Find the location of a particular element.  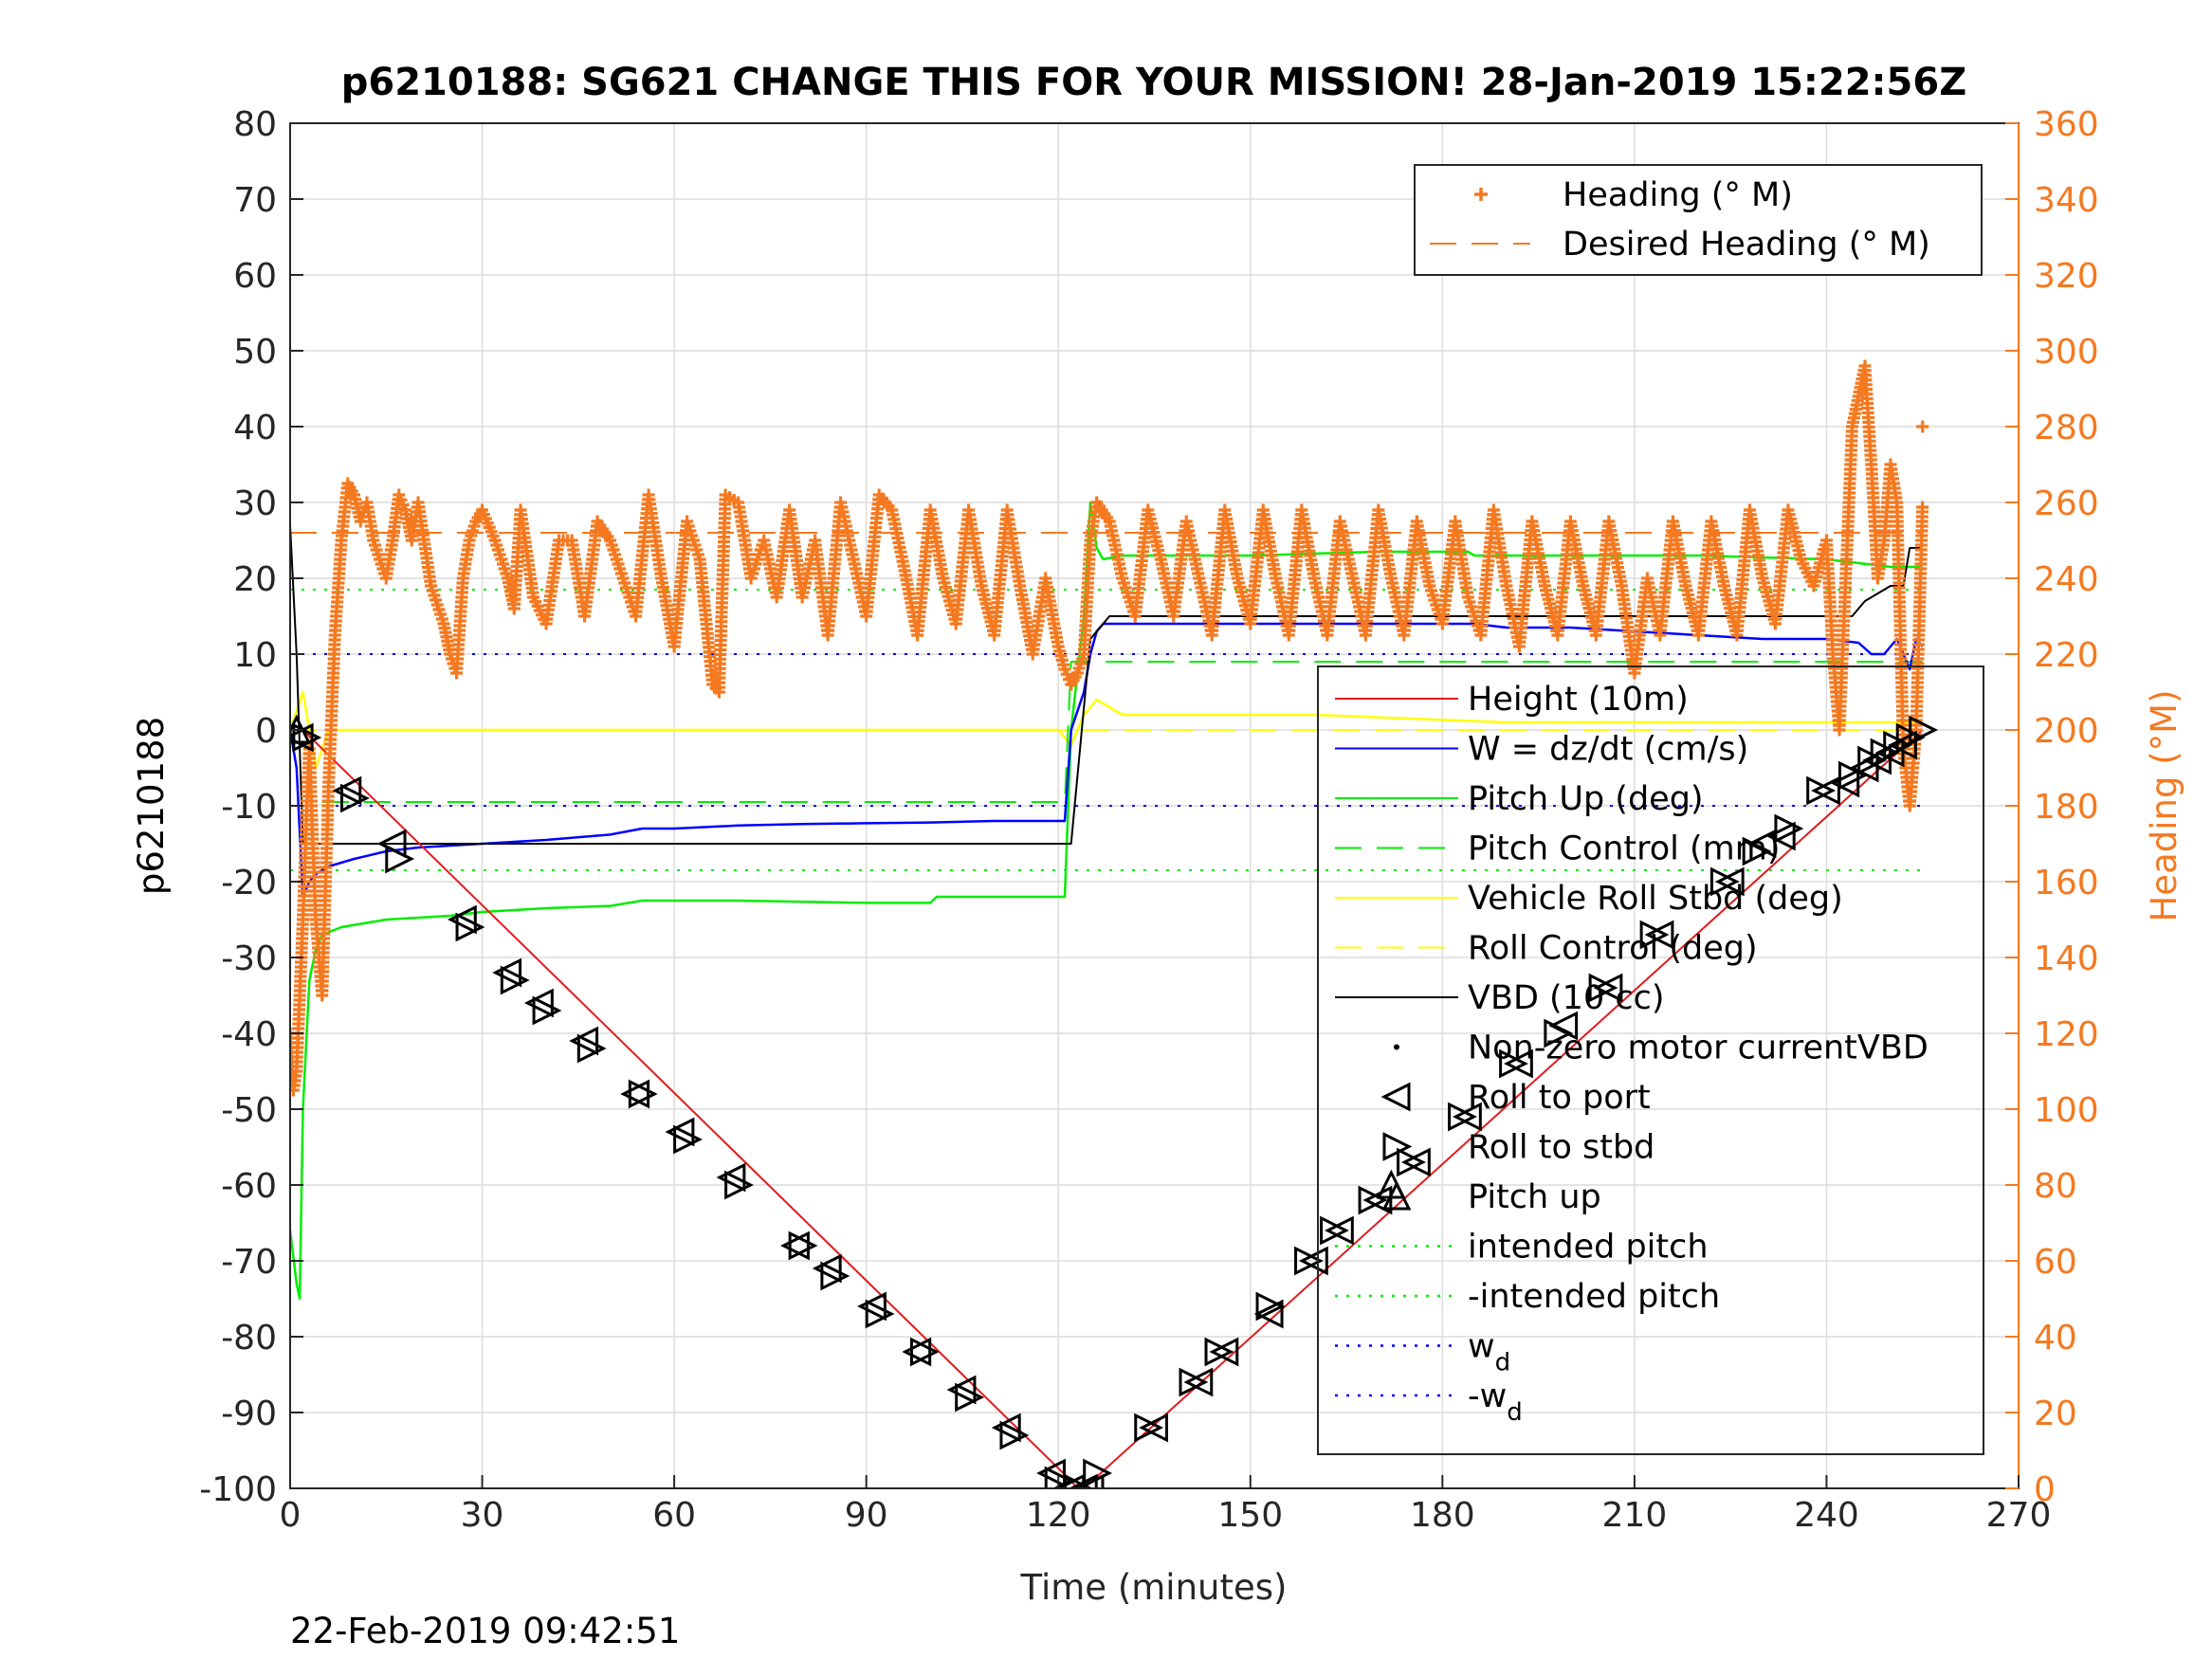

legend-label-text: Pitch up is located at coordinates (1534, 1197).